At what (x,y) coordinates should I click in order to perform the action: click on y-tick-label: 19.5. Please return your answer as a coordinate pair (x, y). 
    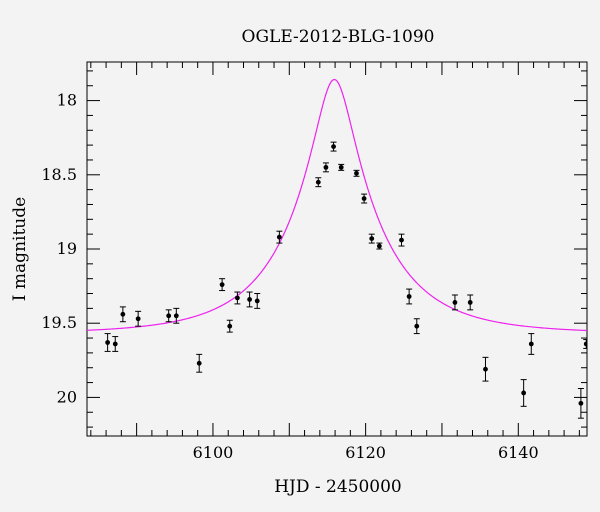
    Looking at the image, I should click on (59, 322).